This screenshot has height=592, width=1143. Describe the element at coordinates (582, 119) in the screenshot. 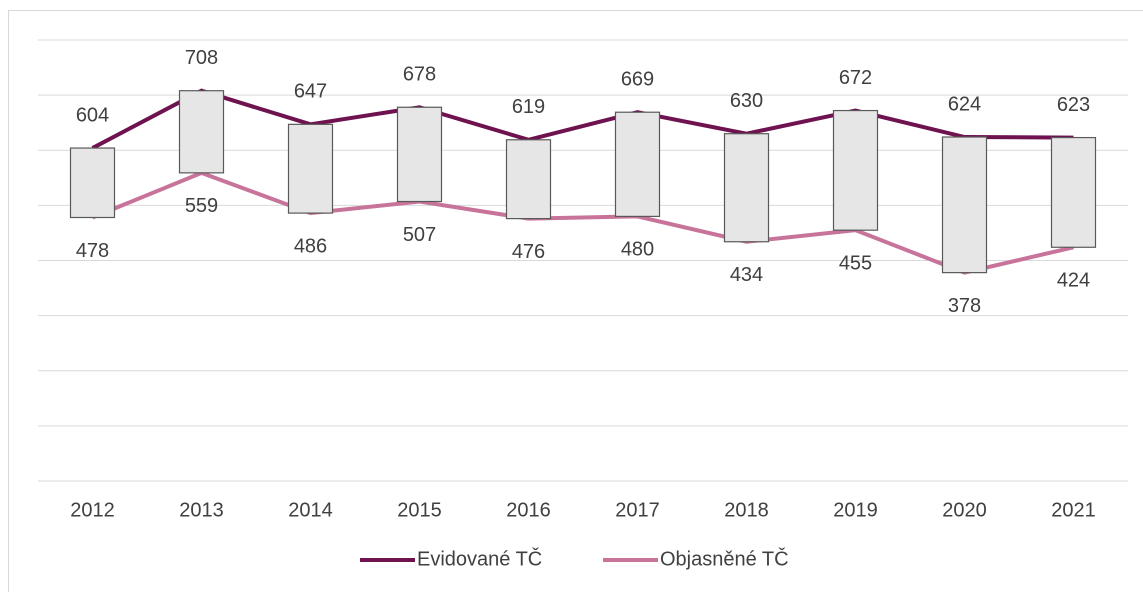

I see `series-line` at that location.